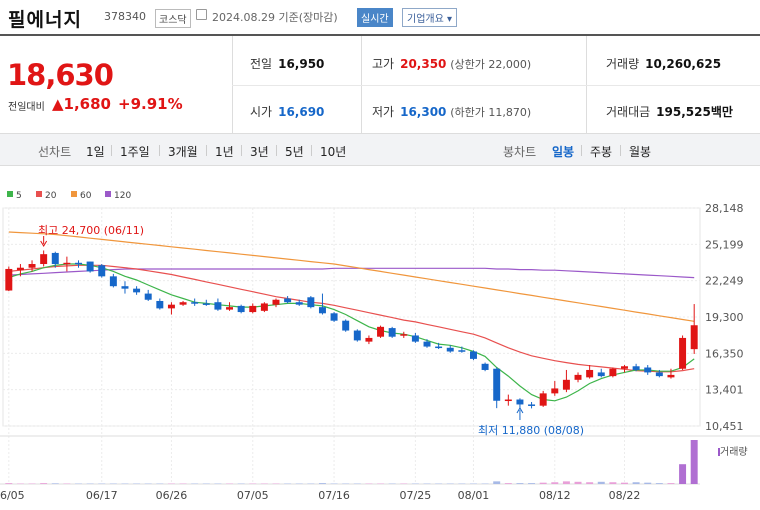 Image resolution: width=760 pixels, height=510 pixels. Describe the element at coordinates (26, 107) in the screenshot. I see `diff-label: 전일대비` at that location.